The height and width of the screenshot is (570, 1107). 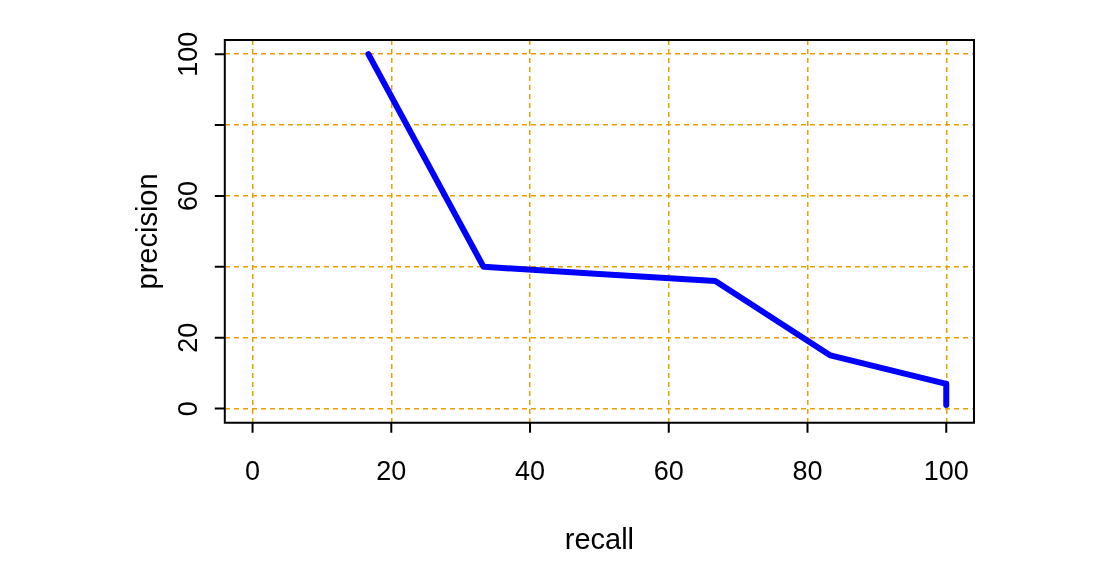 I want to click on x-tick-label: 80, so click(x=807, y=471).